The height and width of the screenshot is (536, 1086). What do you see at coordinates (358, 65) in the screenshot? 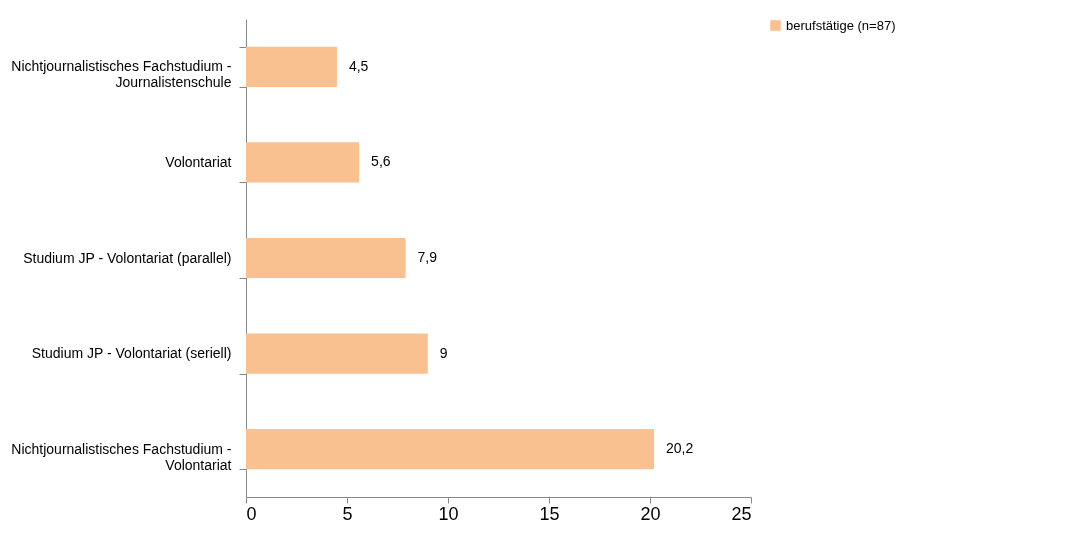
I see `data-label: 4,5` at bounding box center [358, 65].